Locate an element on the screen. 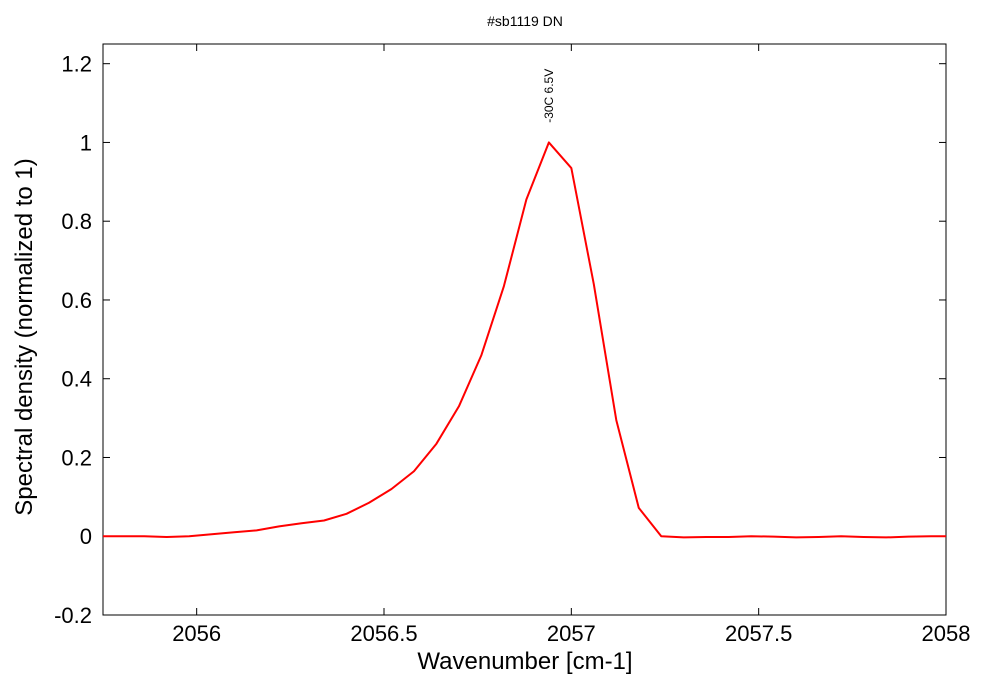 The image size is (986, 684). y-tick-label: -0.2 is located at coordinates (73, 615).